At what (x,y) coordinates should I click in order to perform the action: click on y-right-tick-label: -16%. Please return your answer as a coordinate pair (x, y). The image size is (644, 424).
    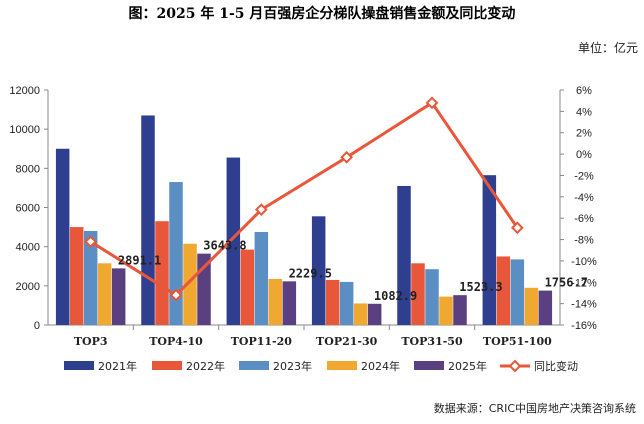
    Looking at the image, I should click on (584, 326).